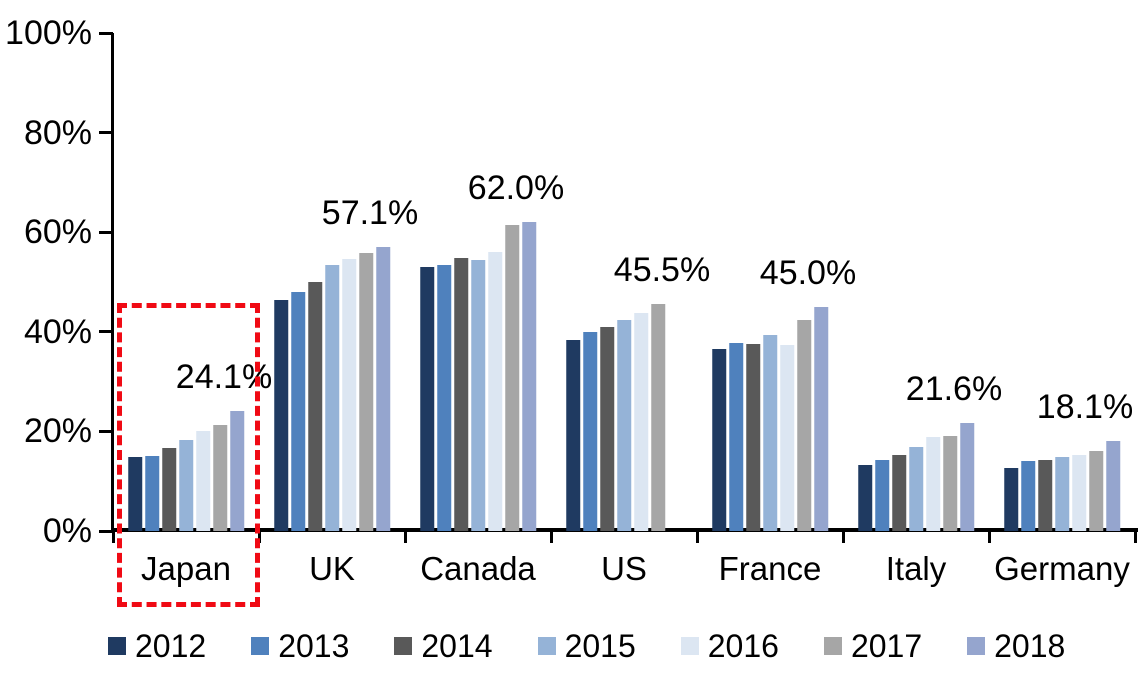 The image size is (1142, 683). Describe the element at coordinates (886, 646) in the screenshot. I see `legend-label-2017: 2017` at that location.